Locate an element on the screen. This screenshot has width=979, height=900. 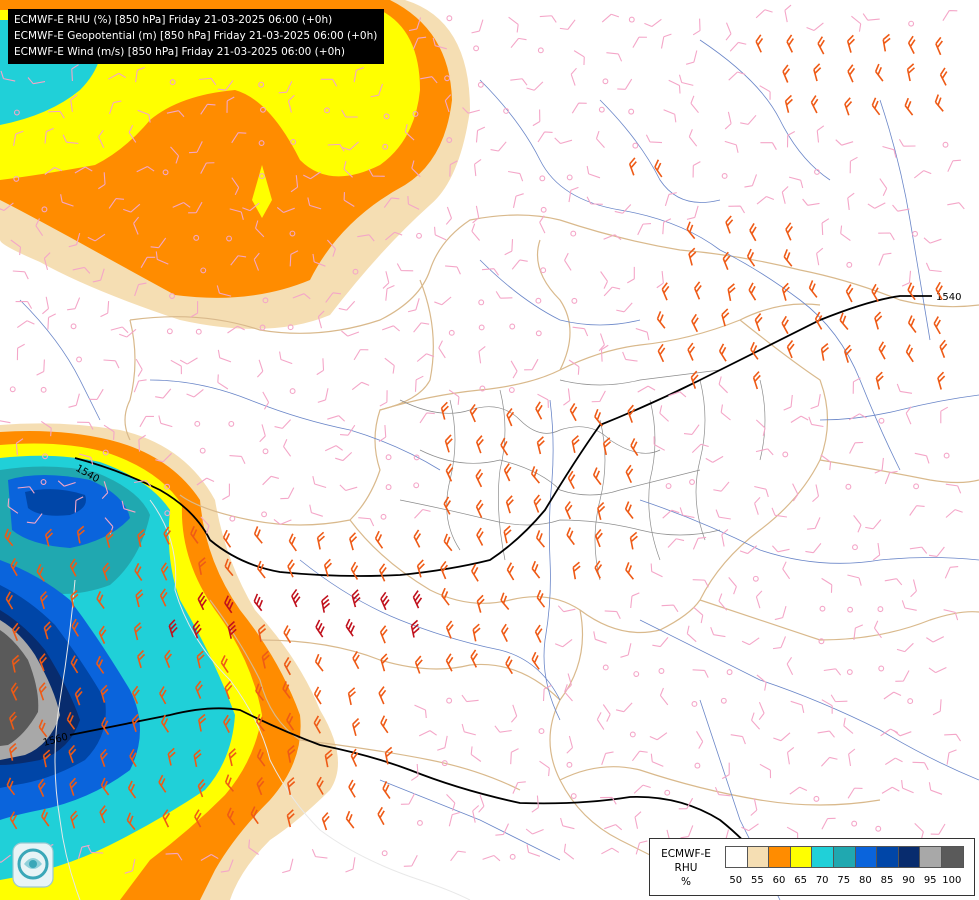
legend-tick-85: 85 is located at coordinates (887, 880).